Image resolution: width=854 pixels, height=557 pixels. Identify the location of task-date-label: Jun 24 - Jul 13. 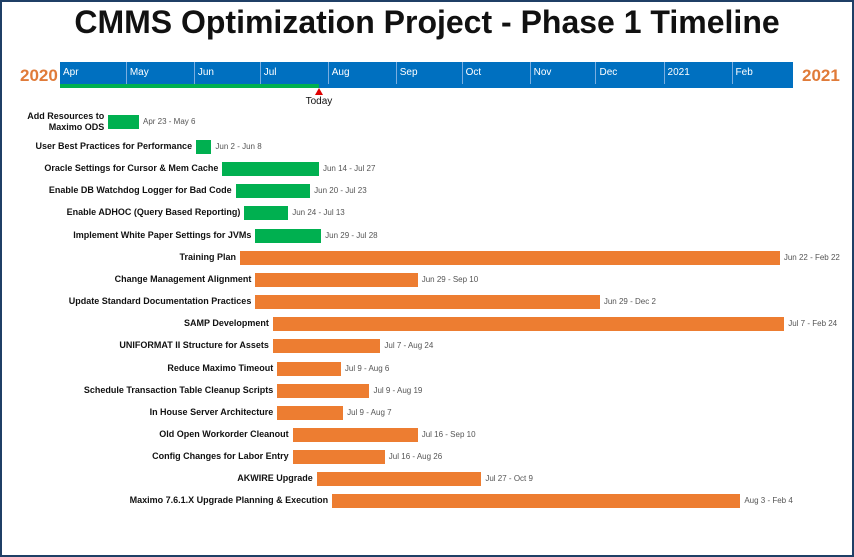
(318, 213).